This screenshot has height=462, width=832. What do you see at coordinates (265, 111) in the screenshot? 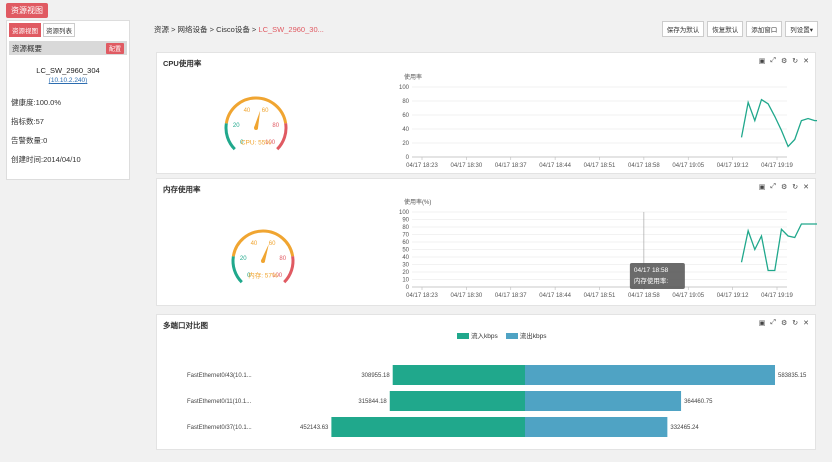
I see `cpu-gauge-tick: 60` at bounding box center [265, 111].